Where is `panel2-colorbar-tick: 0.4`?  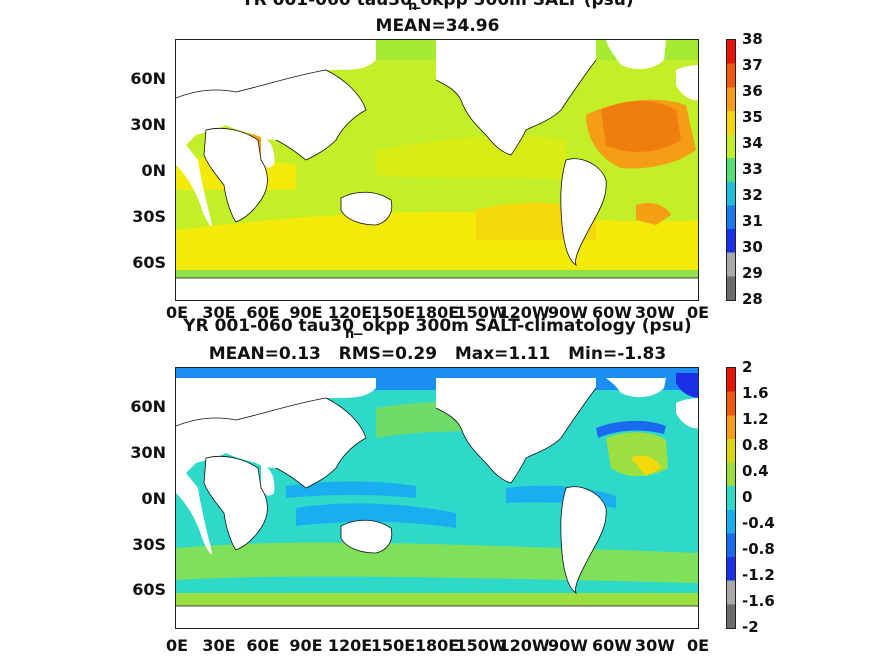
panel2-colorbar-tick: 0.4 is located at coordinates (755, 471).